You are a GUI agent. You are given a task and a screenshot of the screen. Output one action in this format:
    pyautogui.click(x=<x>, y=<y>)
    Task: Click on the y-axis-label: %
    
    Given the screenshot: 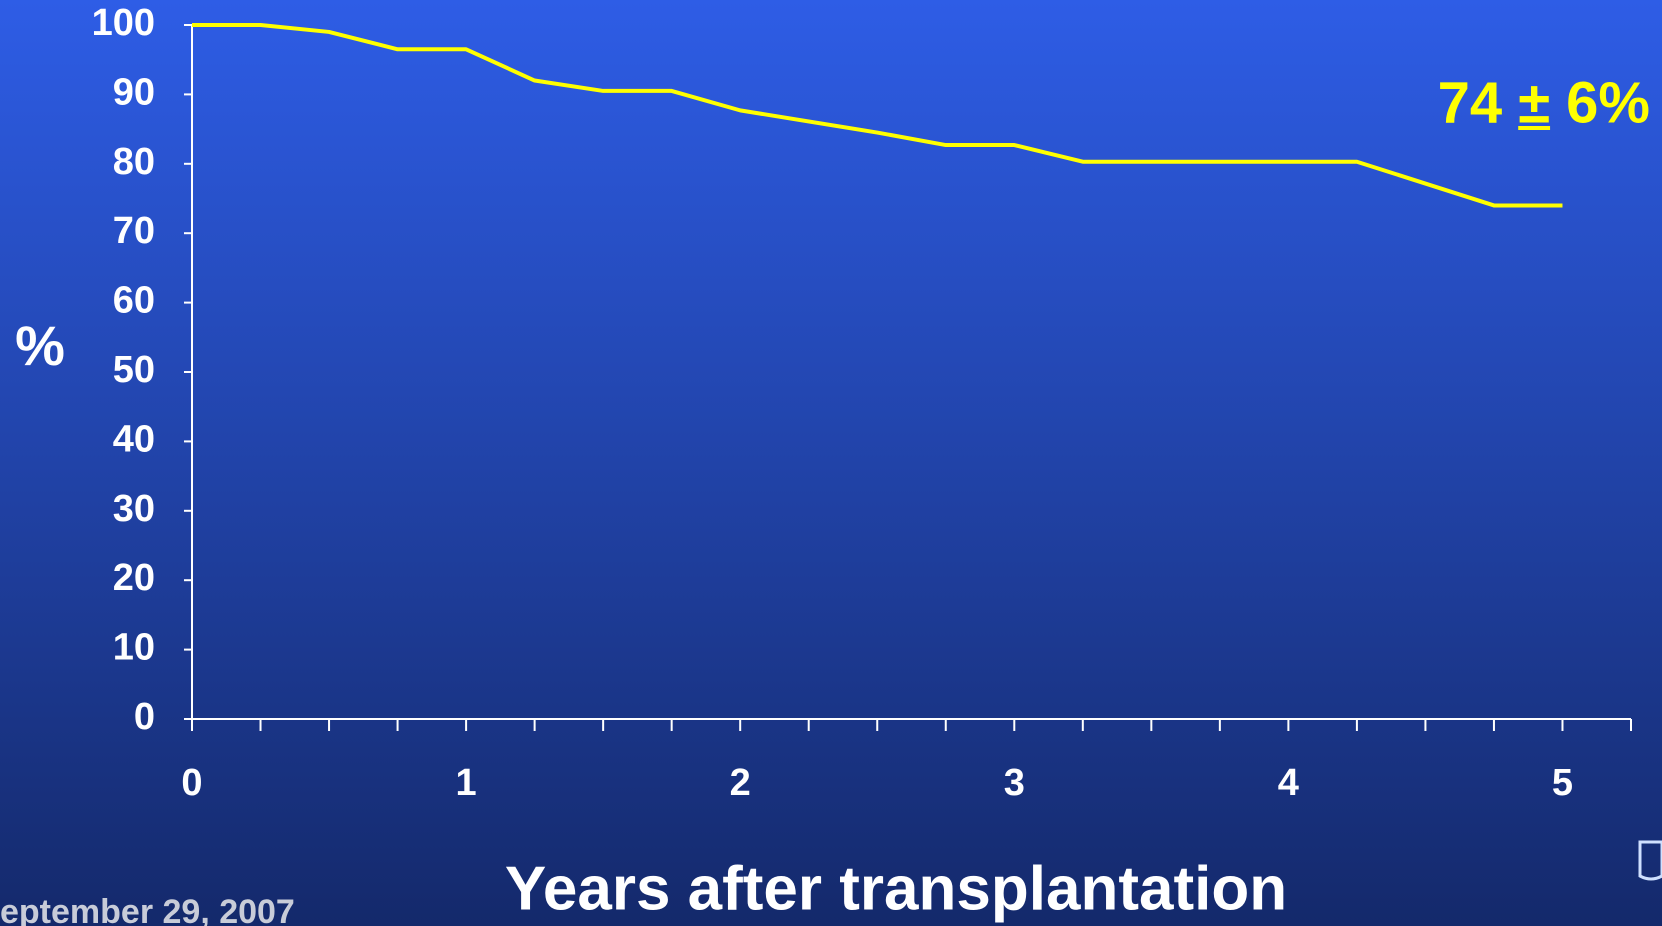 What is the action you would take?
    pyautogui.click(x=40, y=345)
    